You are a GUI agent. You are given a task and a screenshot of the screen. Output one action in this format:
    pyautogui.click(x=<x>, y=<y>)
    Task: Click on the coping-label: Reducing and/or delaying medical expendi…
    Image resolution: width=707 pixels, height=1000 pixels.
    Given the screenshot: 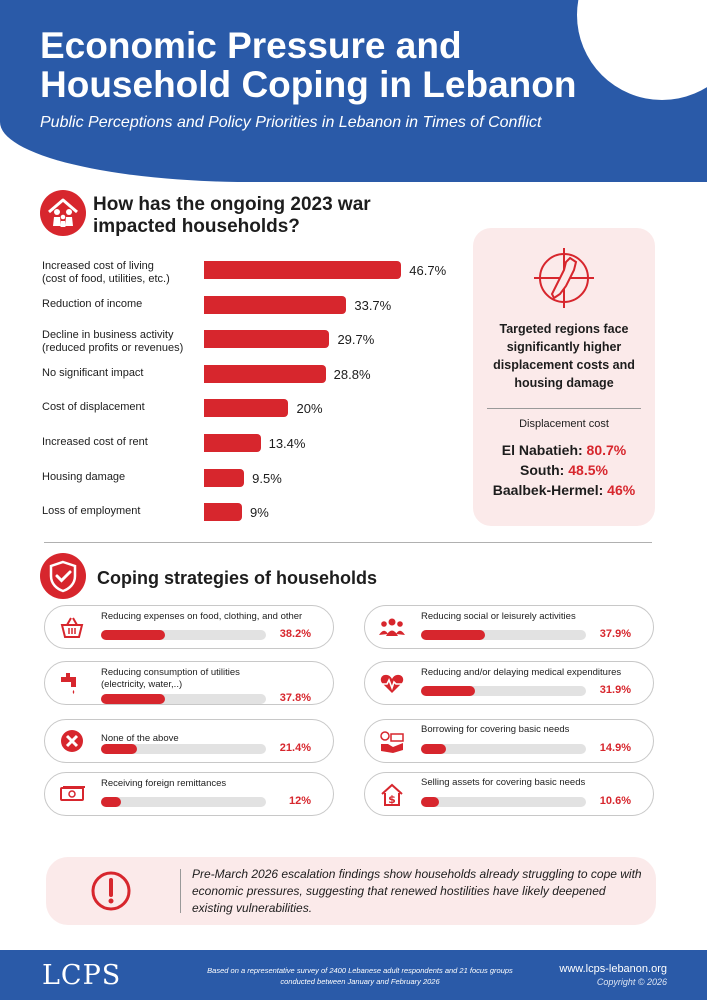 What is the action you would take?
    pyautogui.click(x=536, y=673)
    